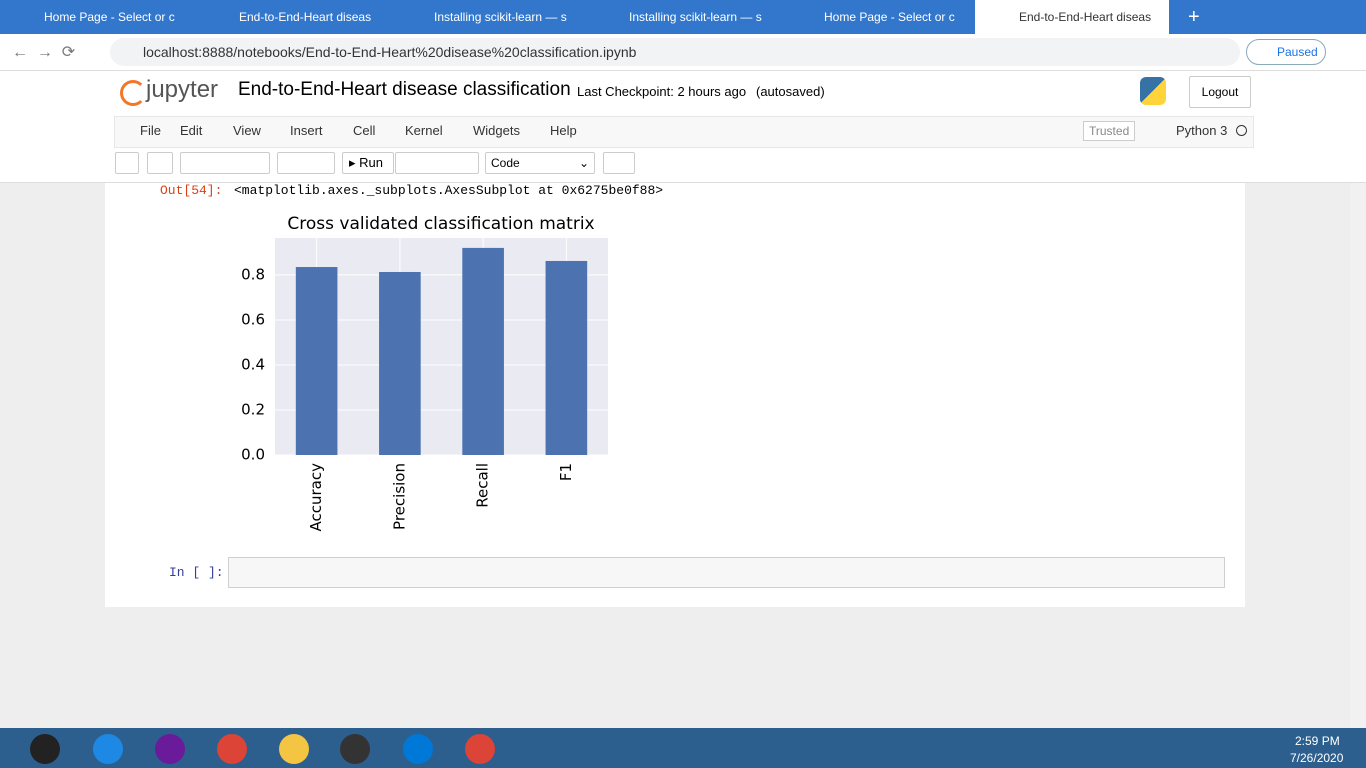 This screenshot has height=768, width=1366. I want to click on add-cell-button, so click(160, 163).